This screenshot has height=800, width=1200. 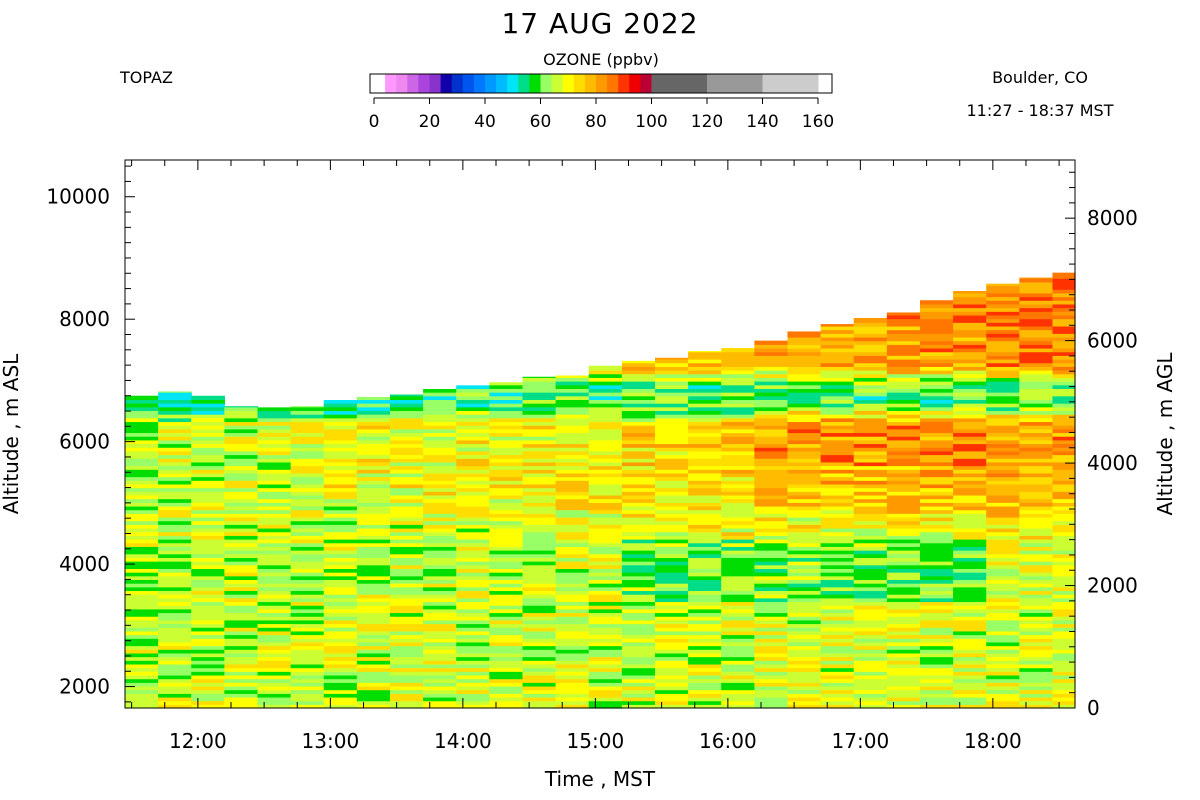 I want to click on colorbar-tick-label: 20, so click(x=430, y=122).